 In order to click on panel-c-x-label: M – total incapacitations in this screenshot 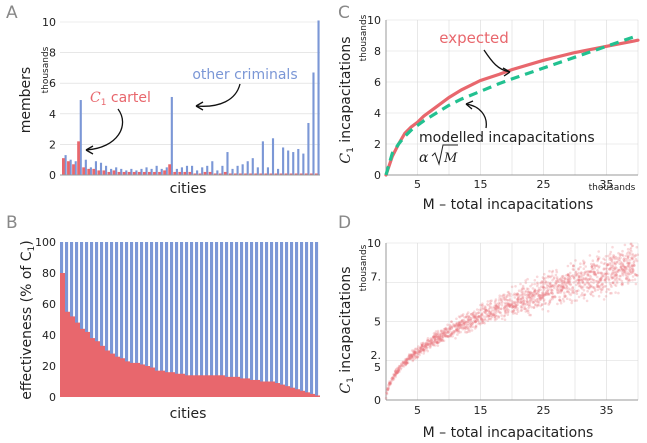, I will do `click(508, 205)`.